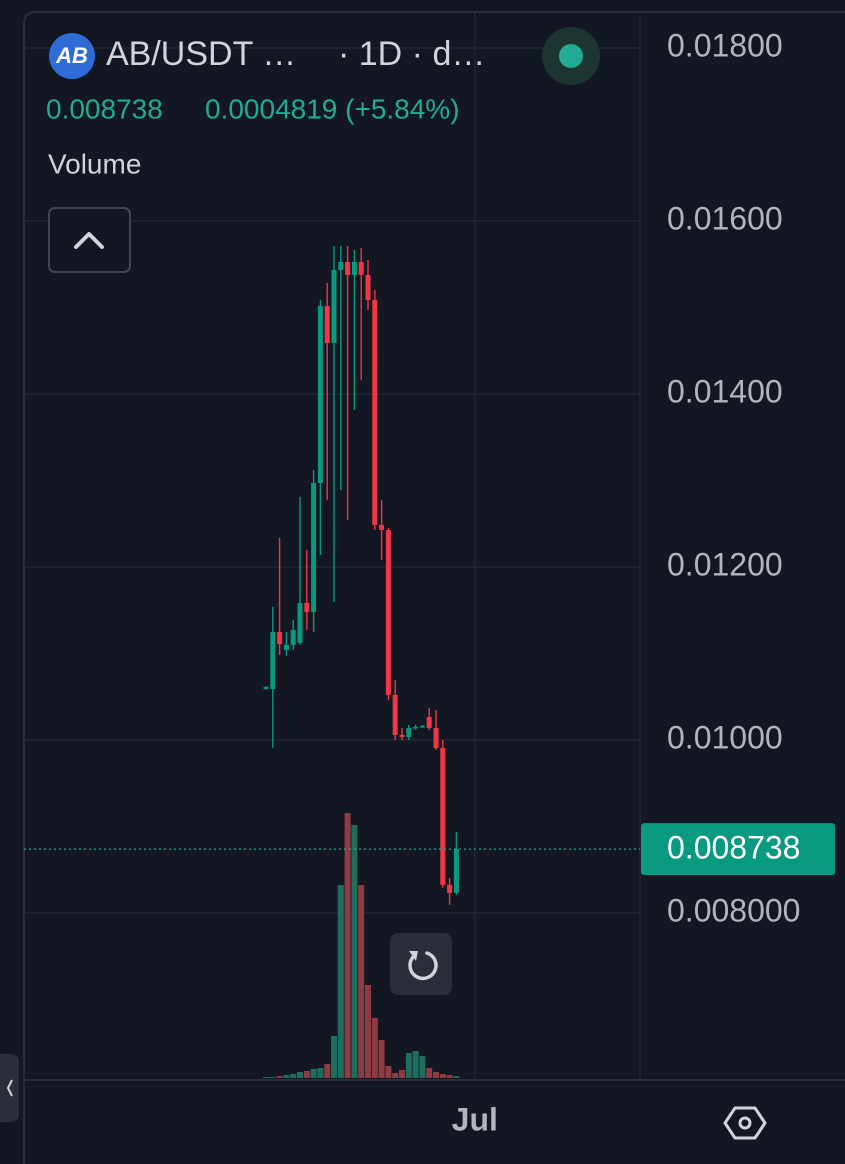  I want to click on volume-legend: Volume, so click(94, 163).